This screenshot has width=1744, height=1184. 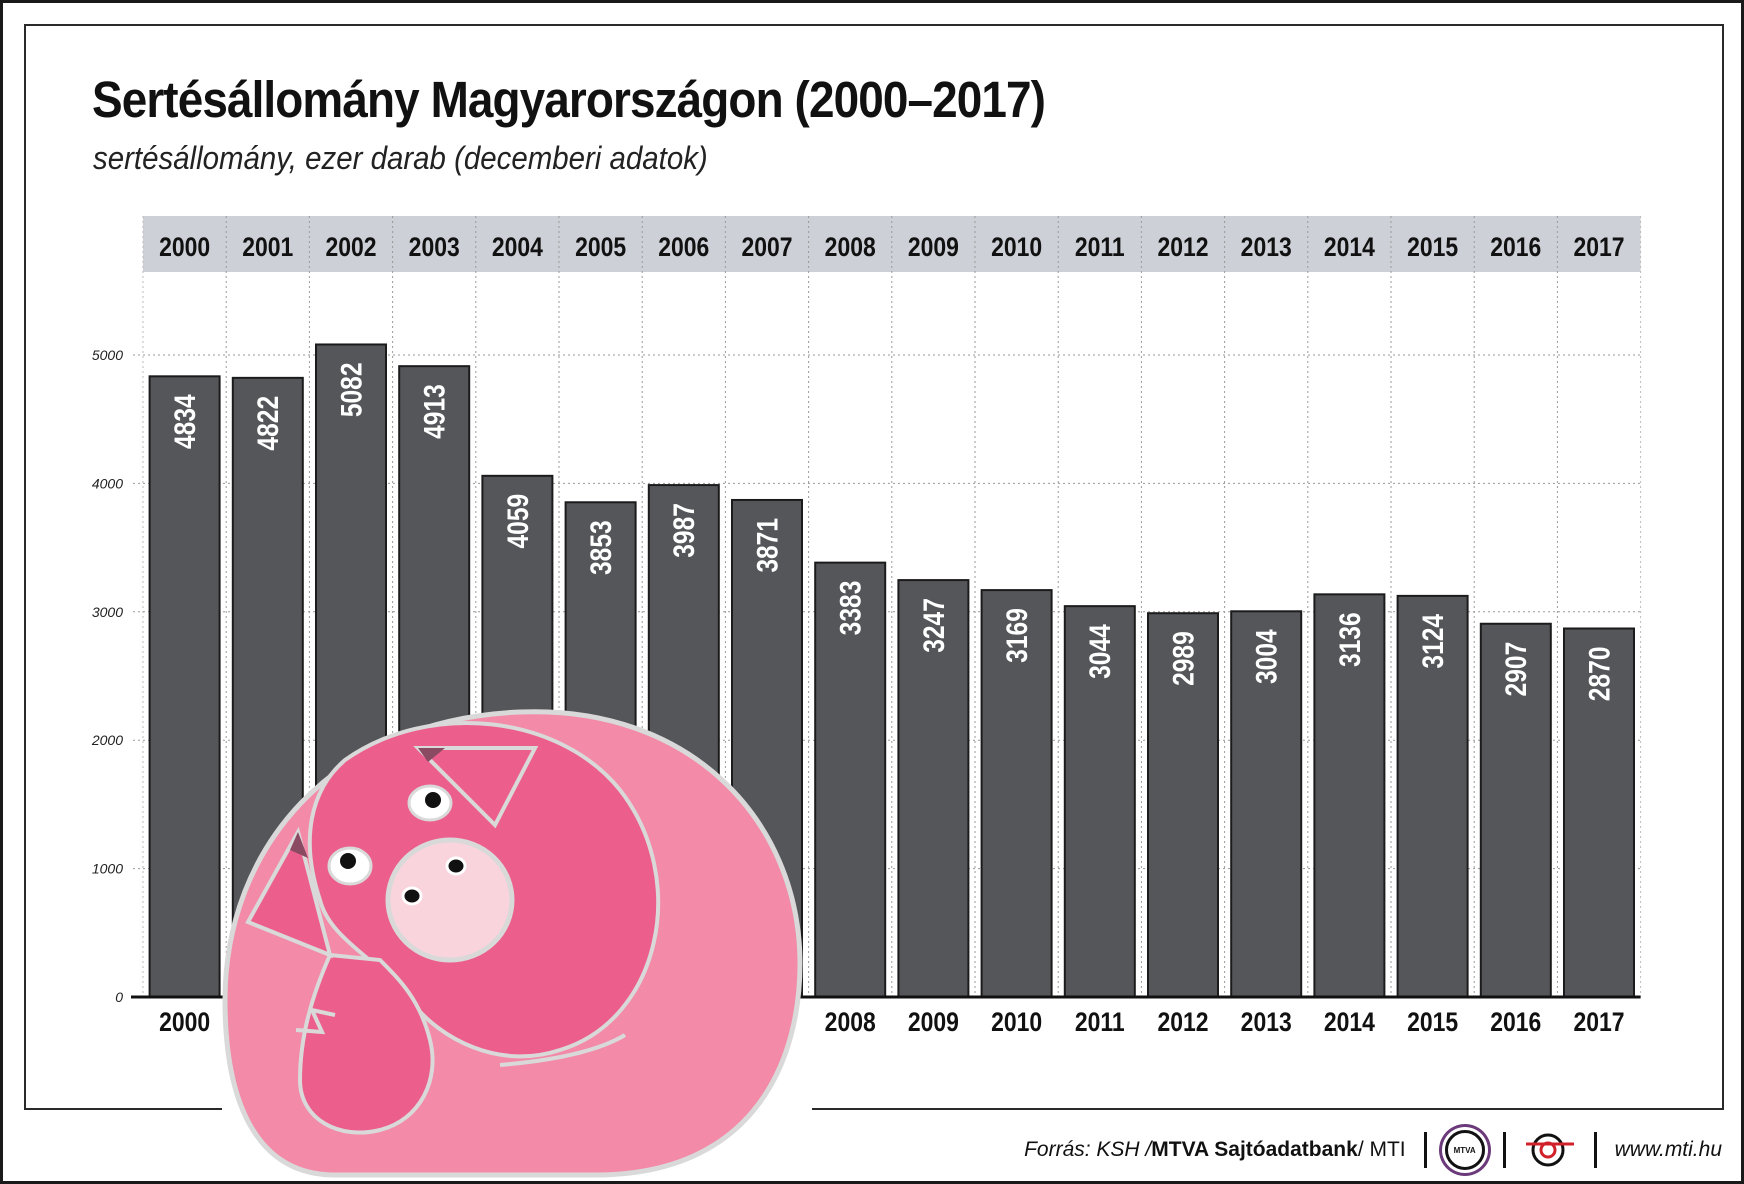 What do you see at coordinates (1381, 1149) in the screenshot?
I see `source-tail: / MTI` at bounding box center [1381, 1149].